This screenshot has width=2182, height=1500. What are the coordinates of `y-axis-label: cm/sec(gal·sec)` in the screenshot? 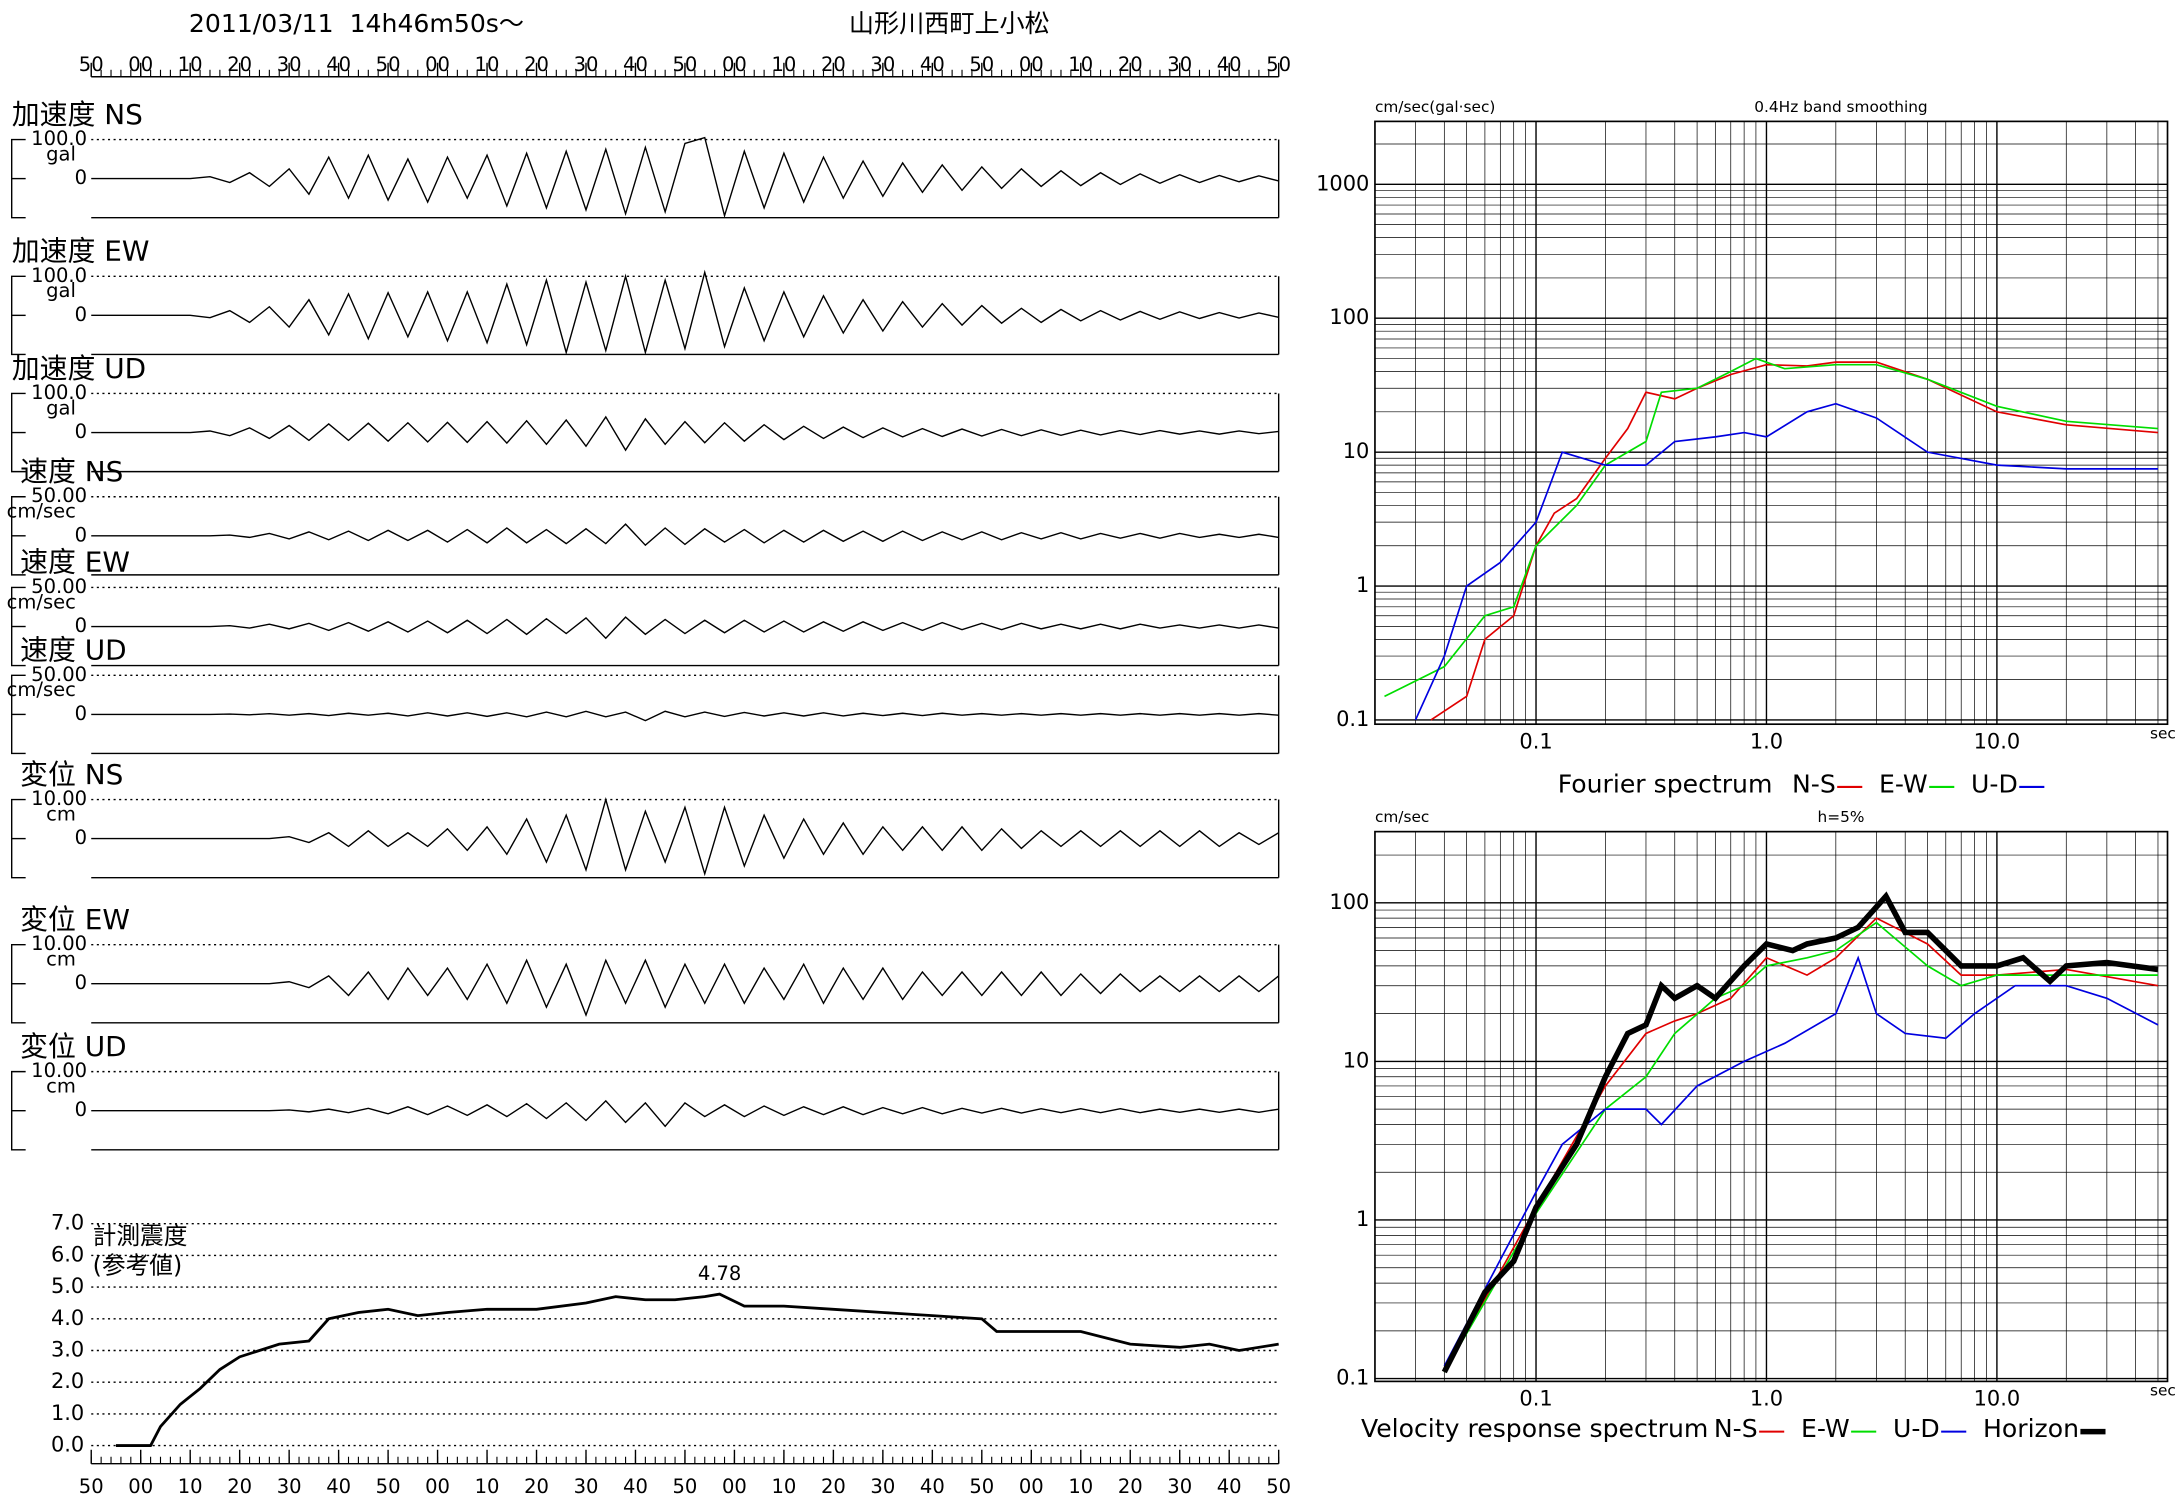 It's located at (1435, 107).